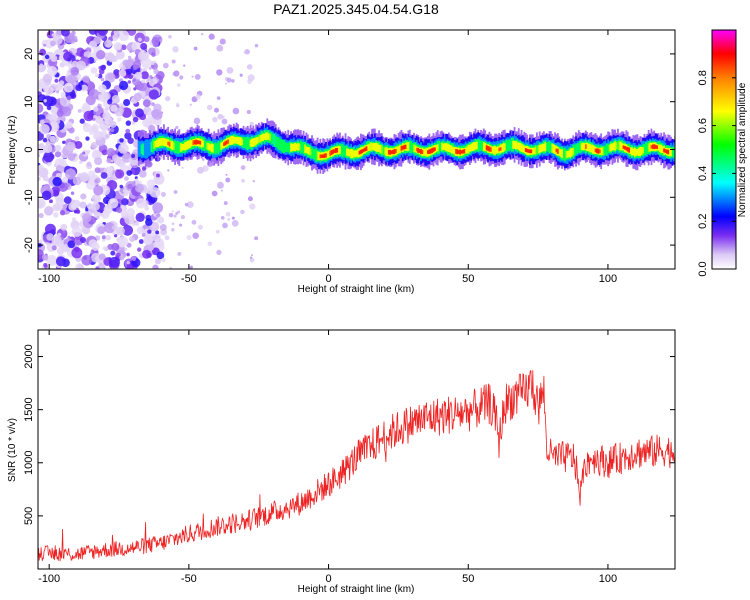  What do you see at coordinates (418, 149) in the screenshot?
I see `ridge-layer` at bounding box center [418, 149].